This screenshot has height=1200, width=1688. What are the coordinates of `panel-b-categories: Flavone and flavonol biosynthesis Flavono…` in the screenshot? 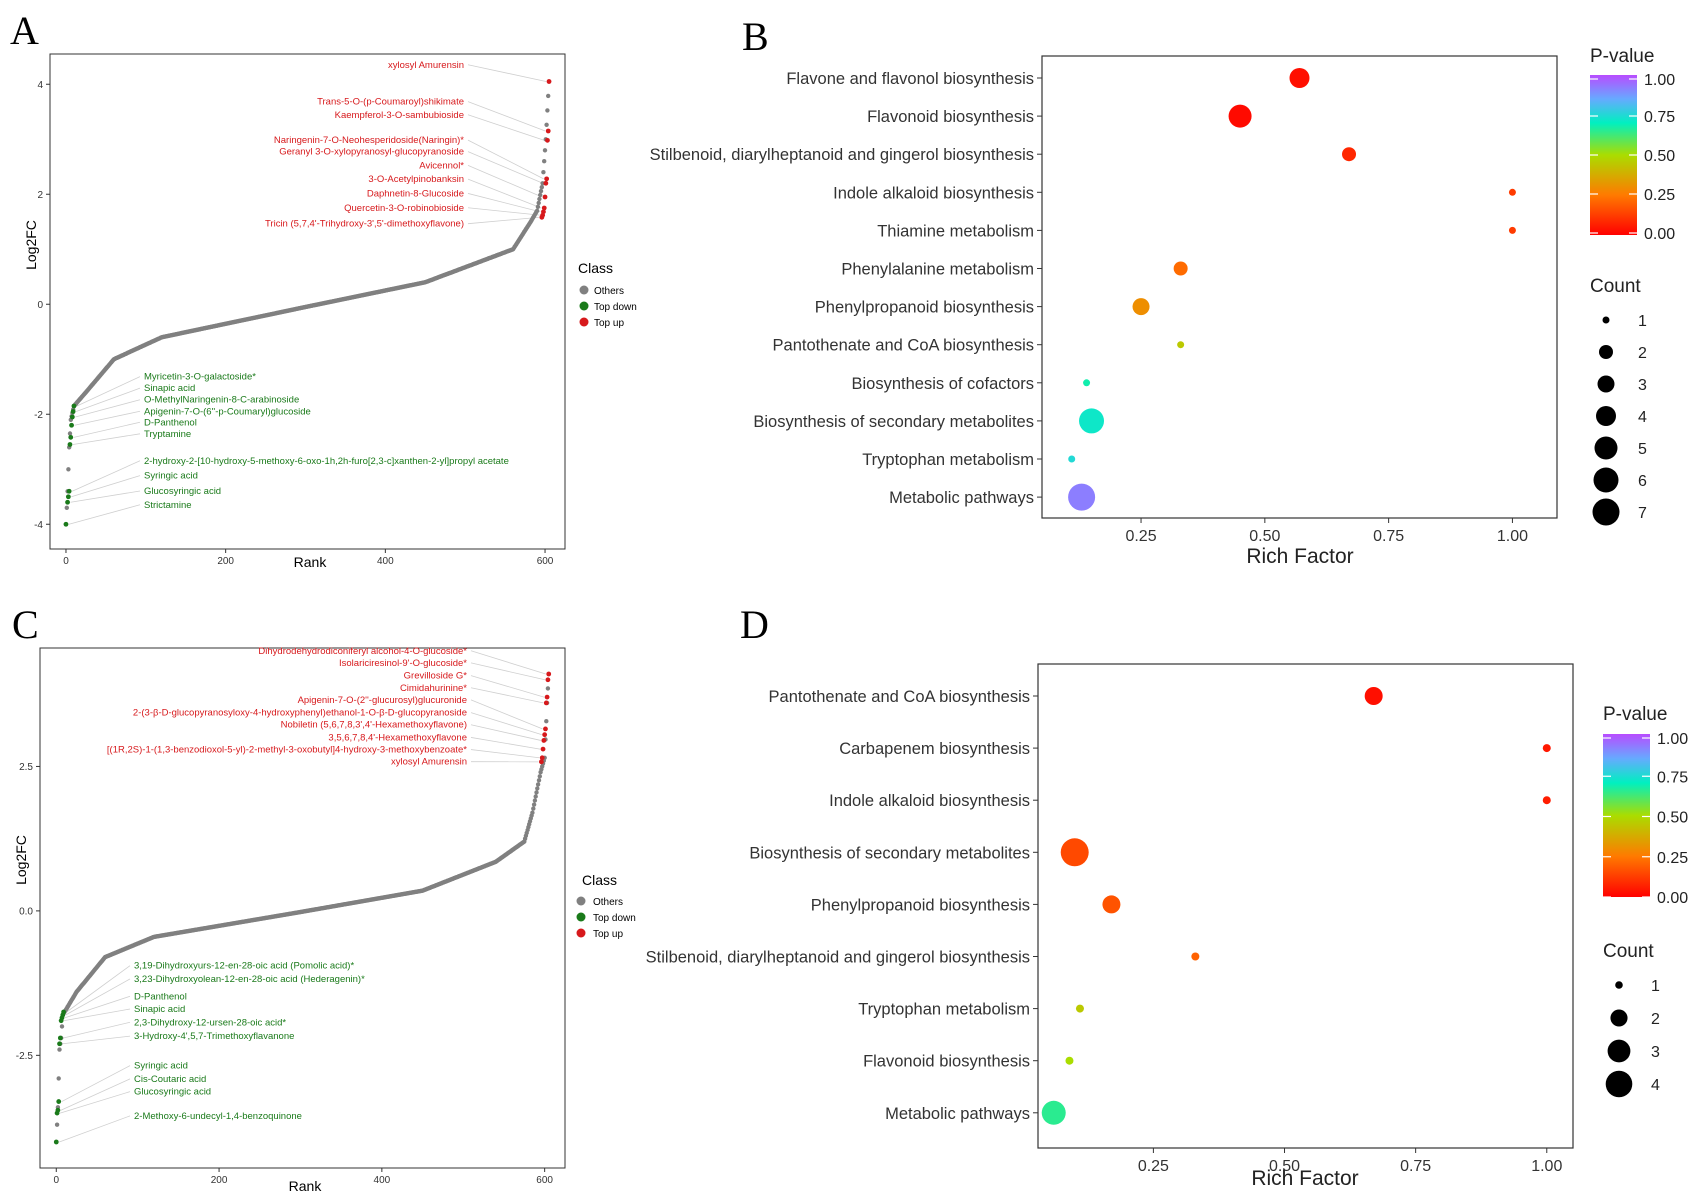 It's located at (846, 288).